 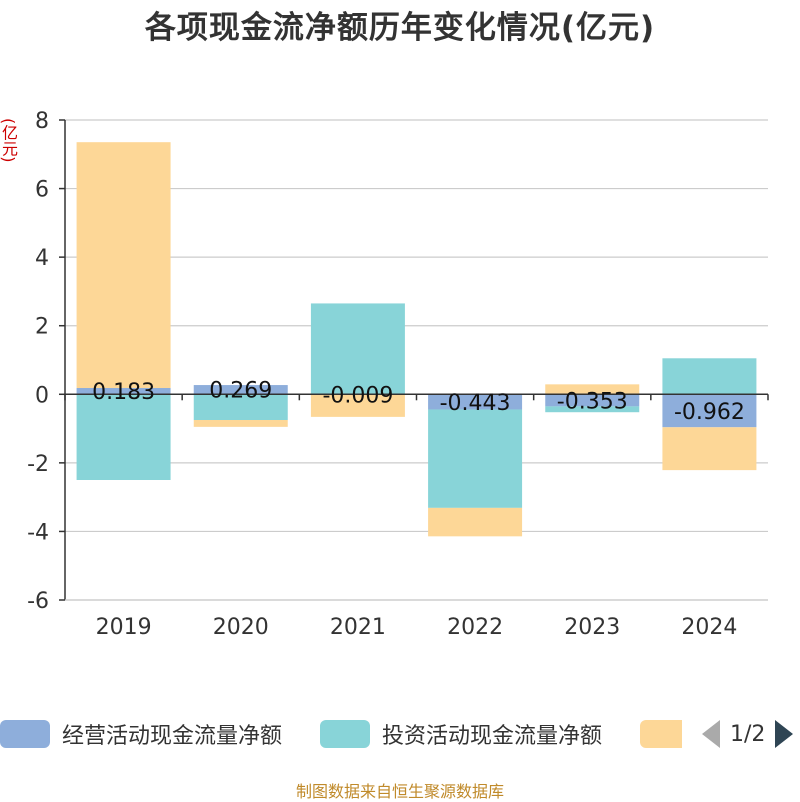 I want to click on data-label: -0.009, so click(x=357, y=395).